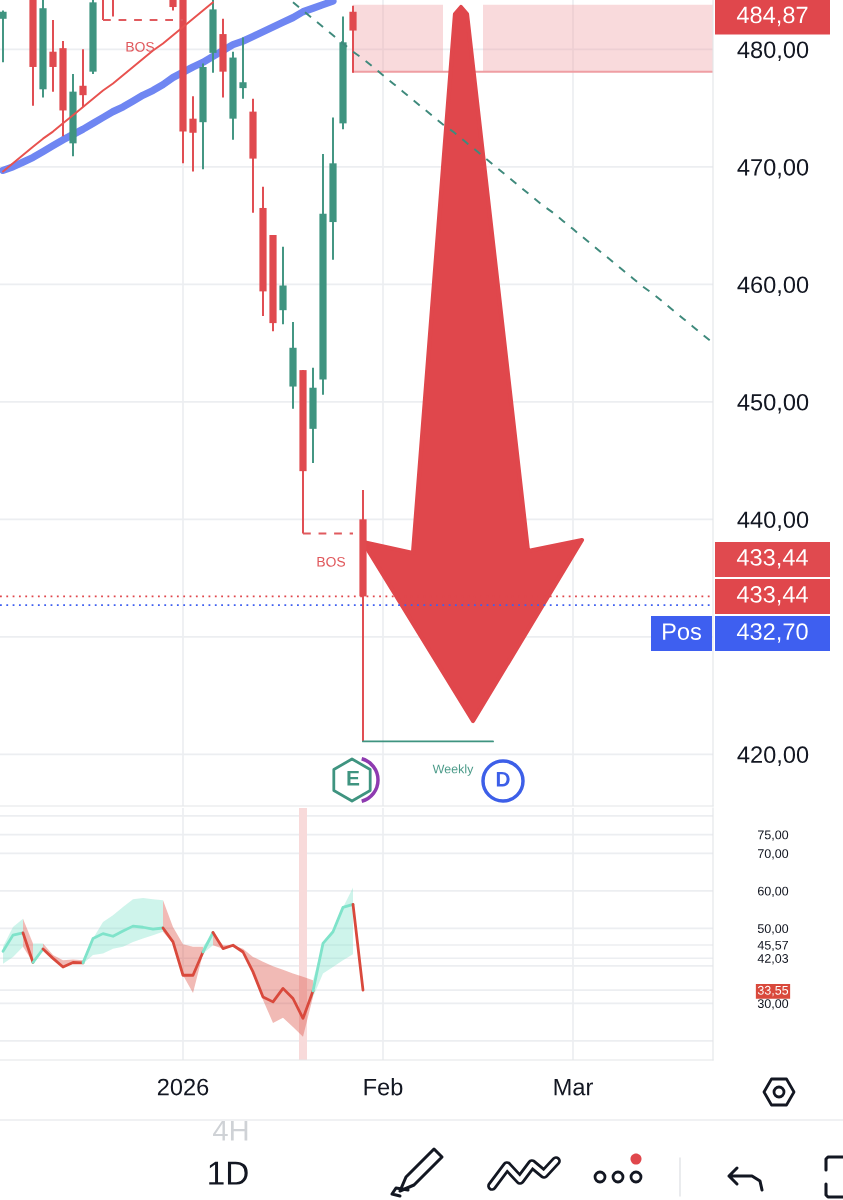  Describe the element at coordinates (383, 1087) in the screenshot. I see `x-tick-label: Feb` at that location.